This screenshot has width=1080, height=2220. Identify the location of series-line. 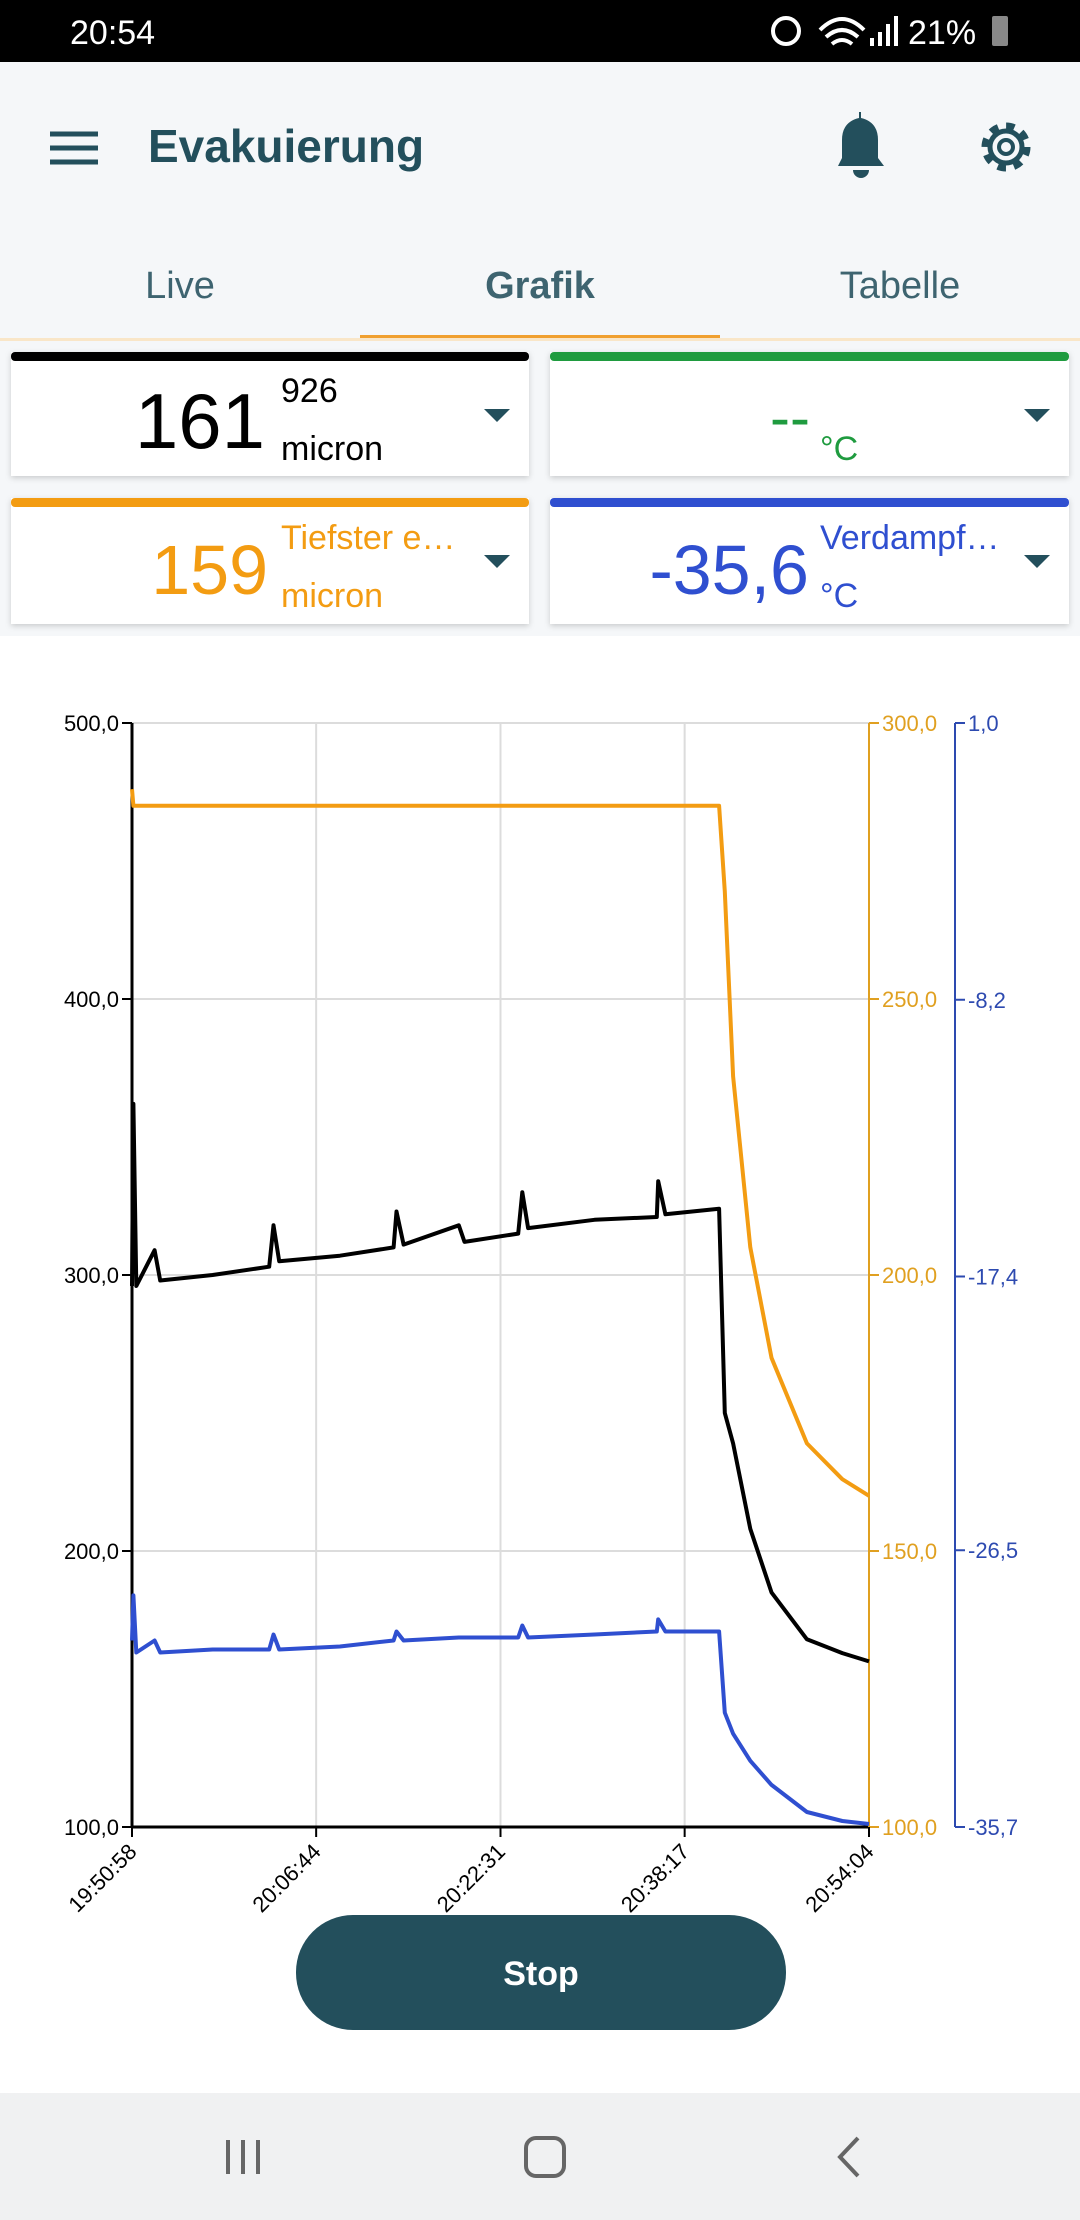
(500, 1709).